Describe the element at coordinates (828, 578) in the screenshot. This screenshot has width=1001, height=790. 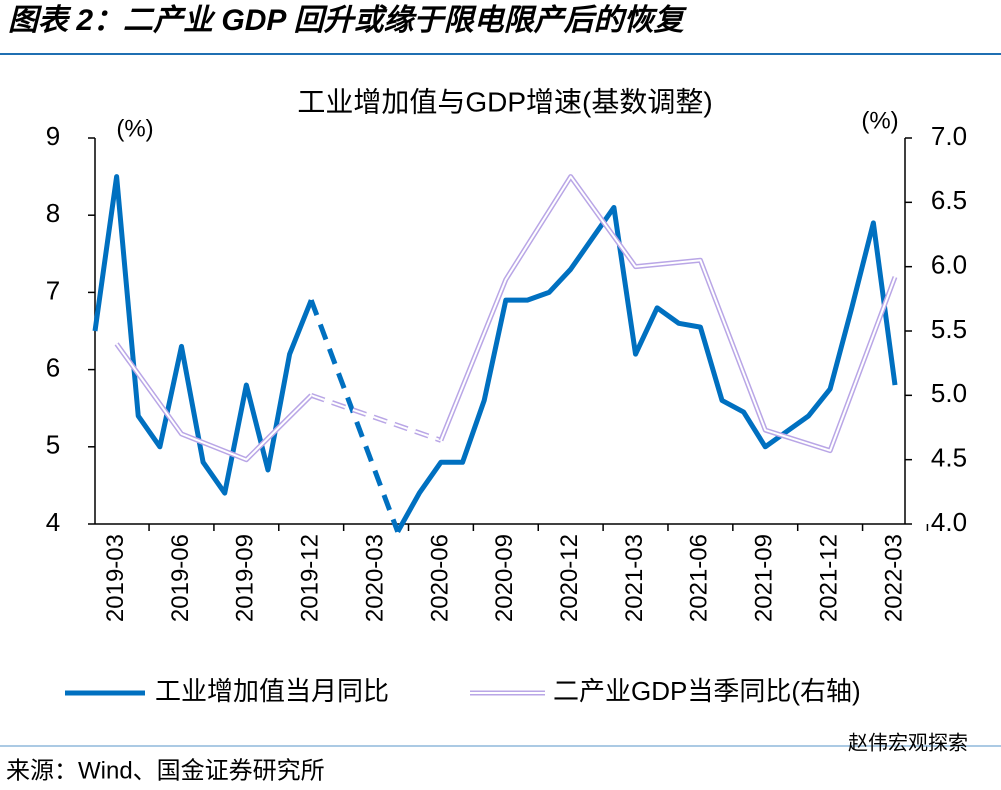
I see `x-tick-label: 2021-12` at that location.